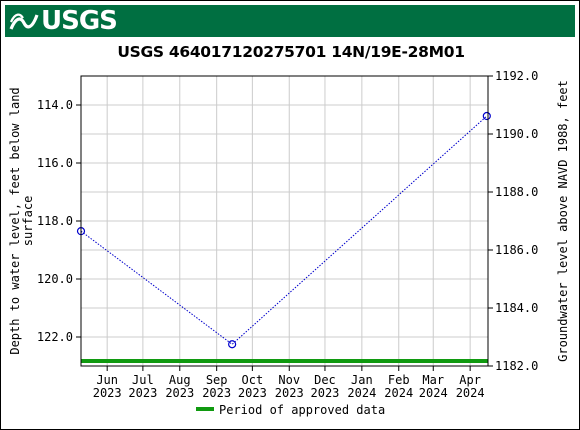 The height and width of the screenshot is (430, 580). What do you see at coordinates (470, 380) in the screenshot?
I see `x-tick-label-month: Apr` at bounding box center [470, 380].